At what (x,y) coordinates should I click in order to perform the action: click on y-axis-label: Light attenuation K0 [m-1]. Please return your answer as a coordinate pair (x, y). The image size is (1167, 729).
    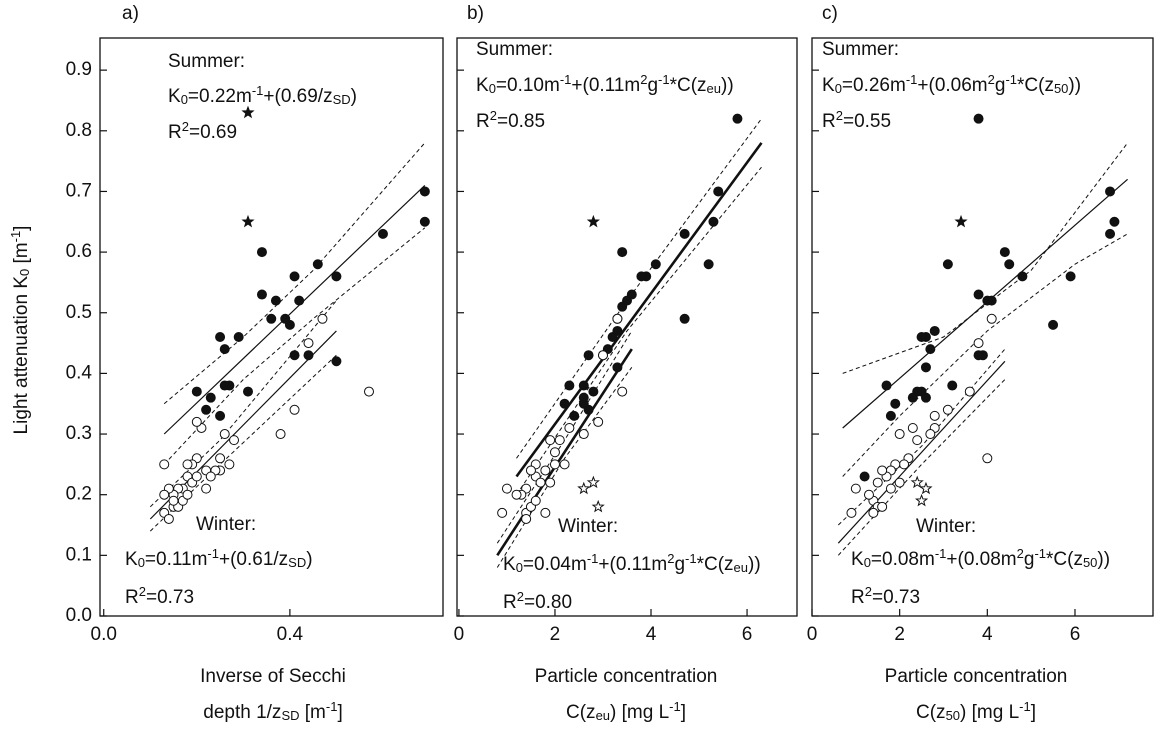
    Looking at the image, I should click on (20, 330).